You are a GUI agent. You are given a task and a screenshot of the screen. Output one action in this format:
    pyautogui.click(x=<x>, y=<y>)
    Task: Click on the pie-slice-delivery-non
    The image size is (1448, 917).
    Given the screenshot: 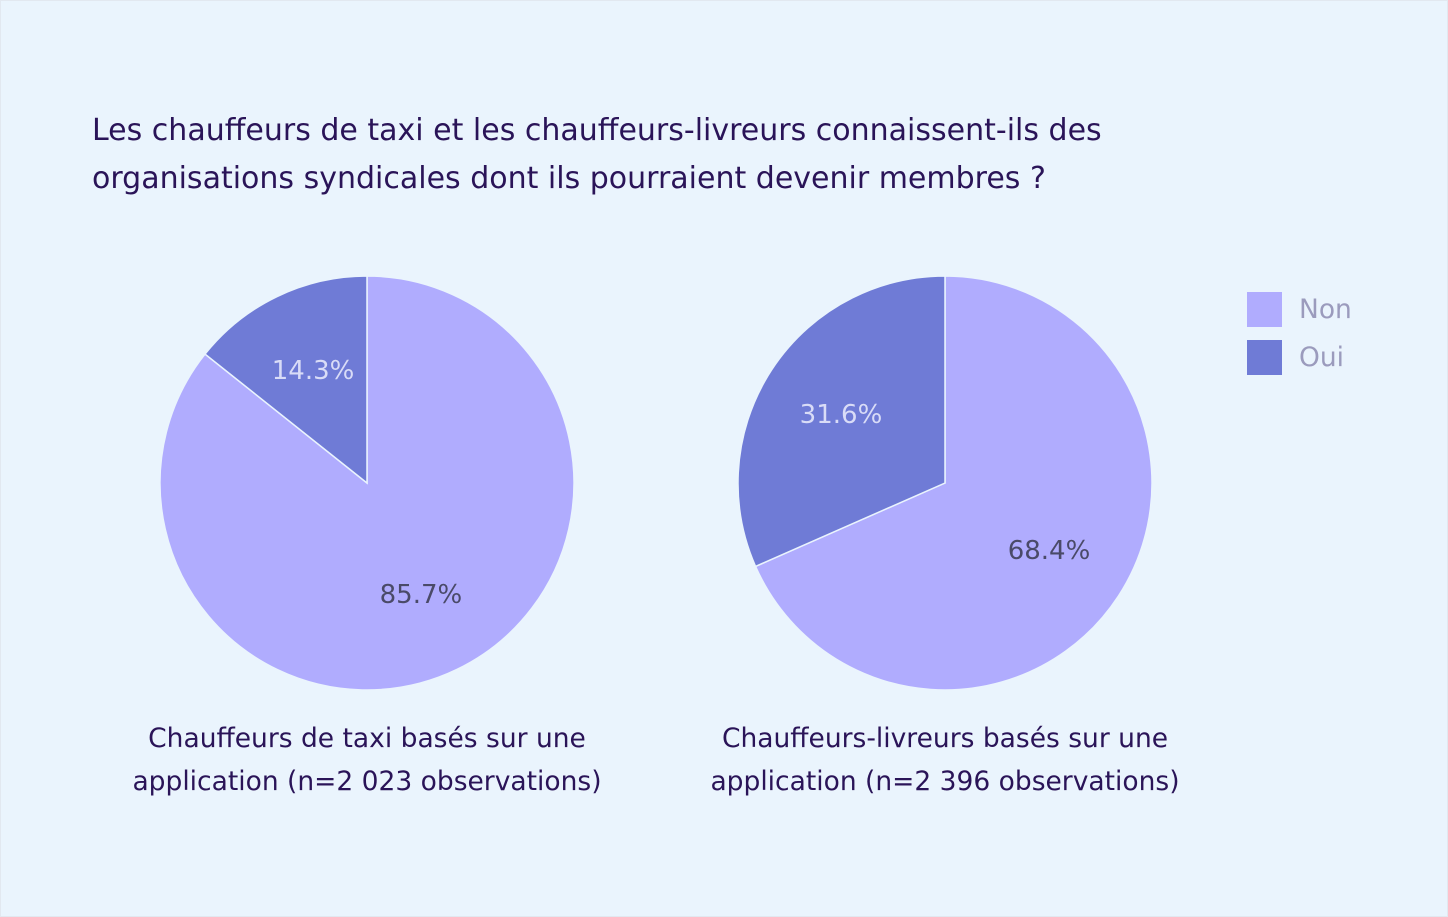 What is the action you would take?
    pyautogui.click(x=953, y=483)
    